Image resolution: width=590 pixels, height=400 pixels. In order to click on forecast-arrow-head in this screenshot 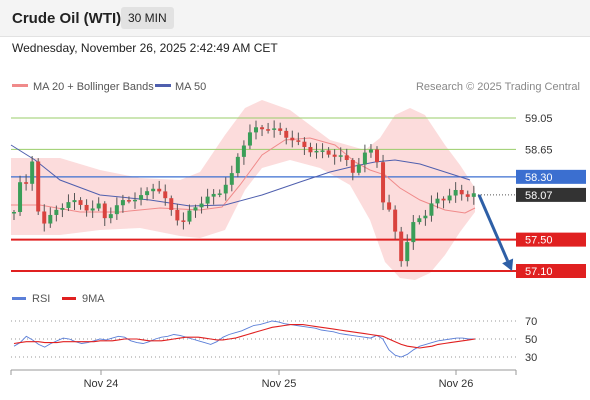, I will do `click(508, 264)`.